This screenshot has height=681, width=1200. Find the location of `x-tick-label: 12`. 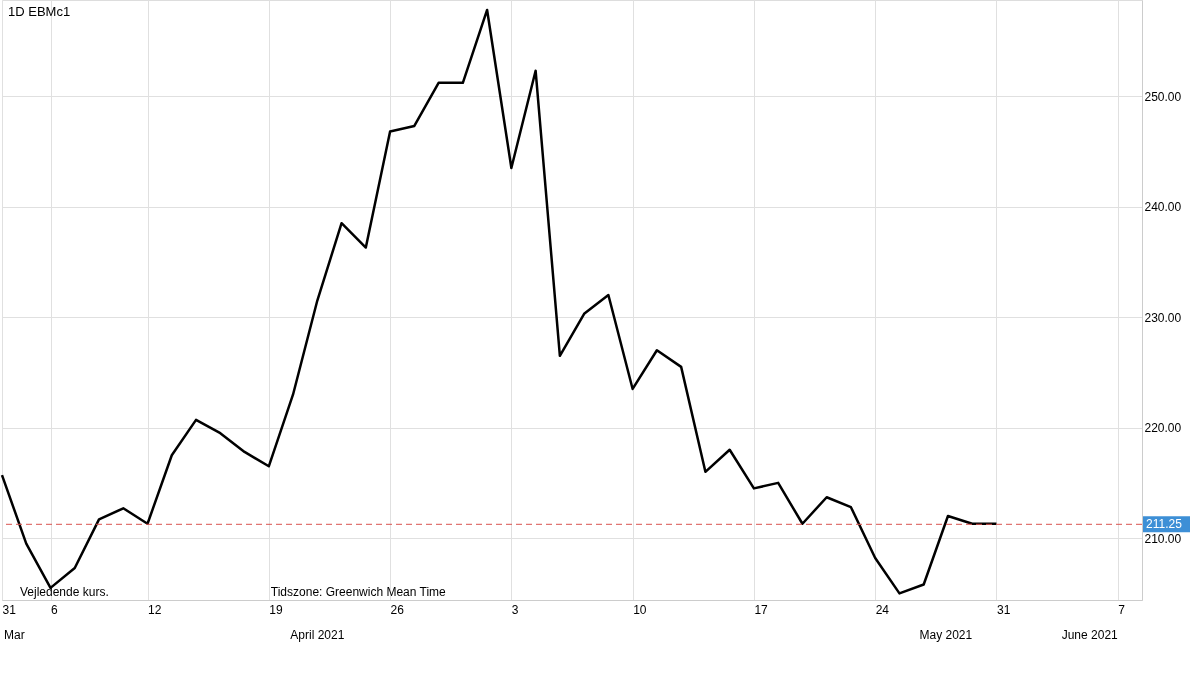

x-tick-label: 12 is located at coordinates (155, 609).